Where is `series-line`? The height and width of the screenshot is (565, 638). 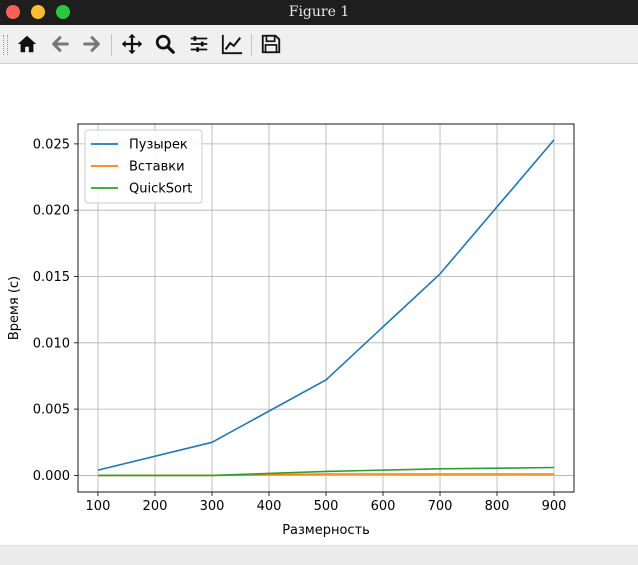 series-line is located at coordinates (326, 471).